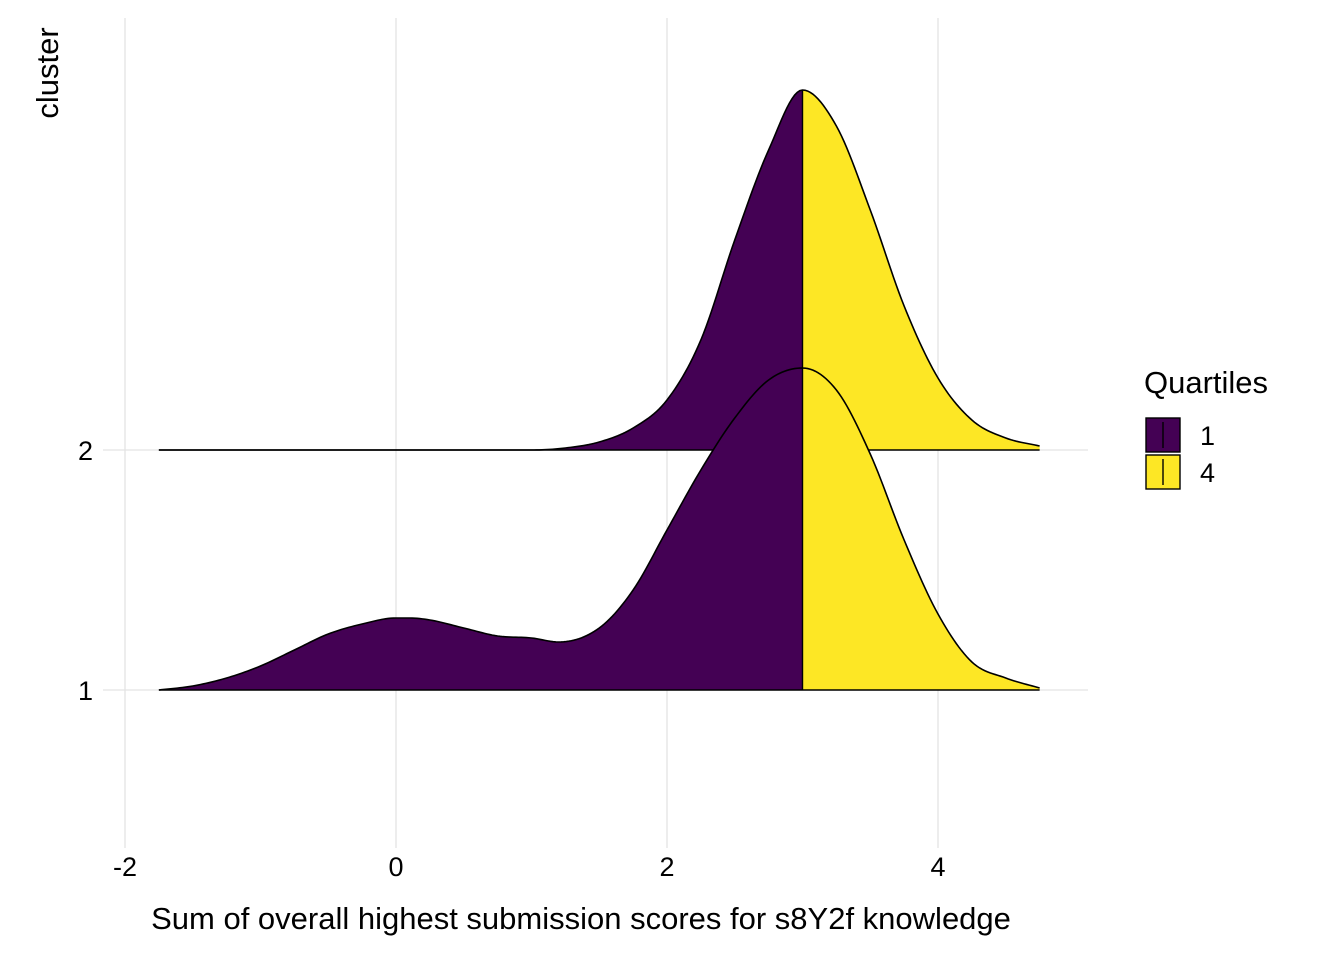  Describe the element at coordinates (1207, 473) in the screenshot. I see `legend-label: 4` at that location.